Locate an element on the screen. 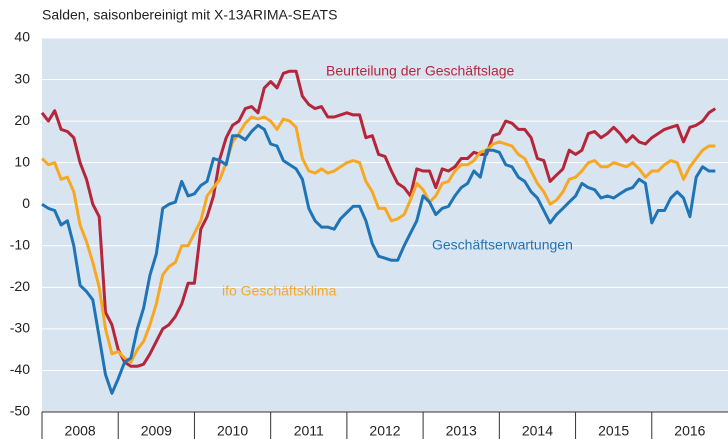  y-tick-label: 30 is located at coordinates (22, 78).